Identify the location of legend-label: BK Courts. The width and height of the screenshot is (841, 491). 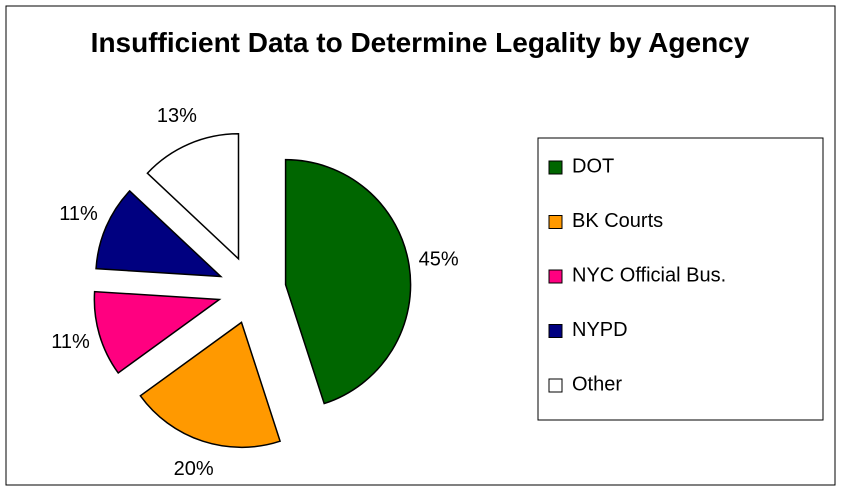
(617, 221).